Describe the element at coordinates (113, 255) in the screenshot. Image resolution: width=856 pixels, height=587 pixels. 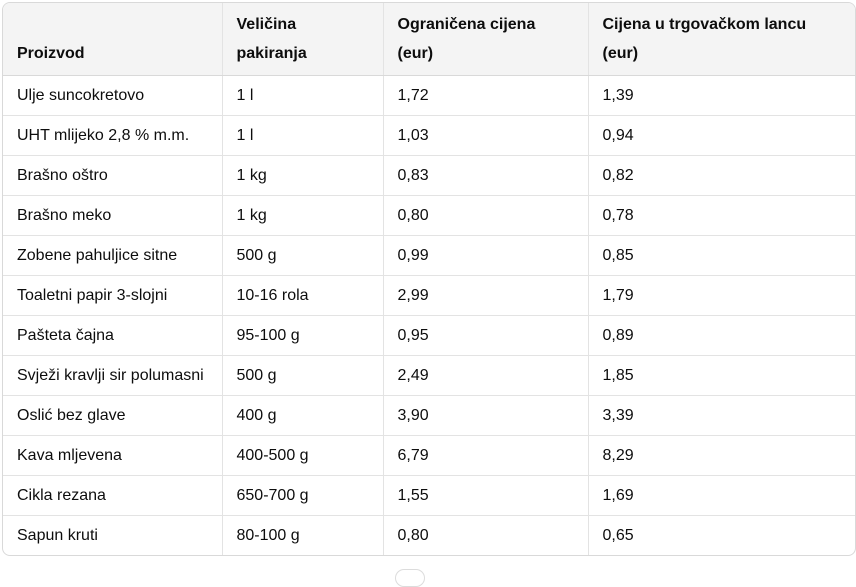
I see `cell-product: Zobene pahuljice sitne` at that location.